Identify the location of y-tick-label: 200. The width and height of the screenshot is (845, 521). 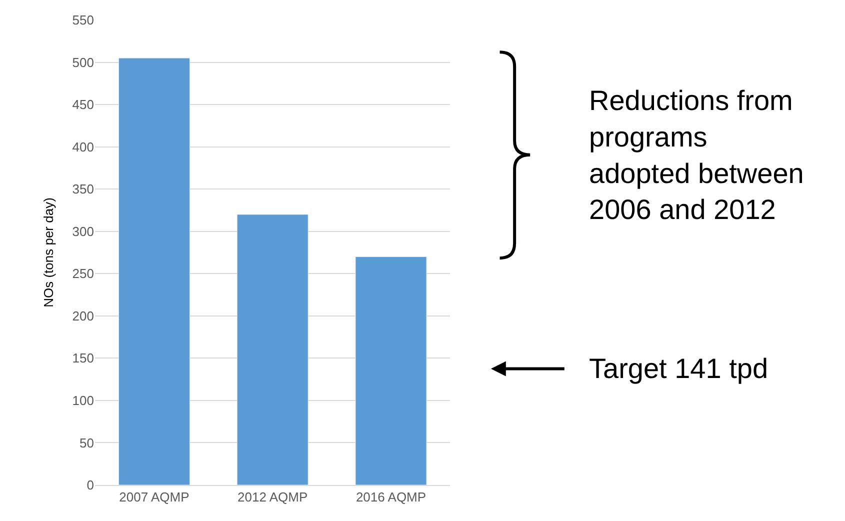
(83, 316).